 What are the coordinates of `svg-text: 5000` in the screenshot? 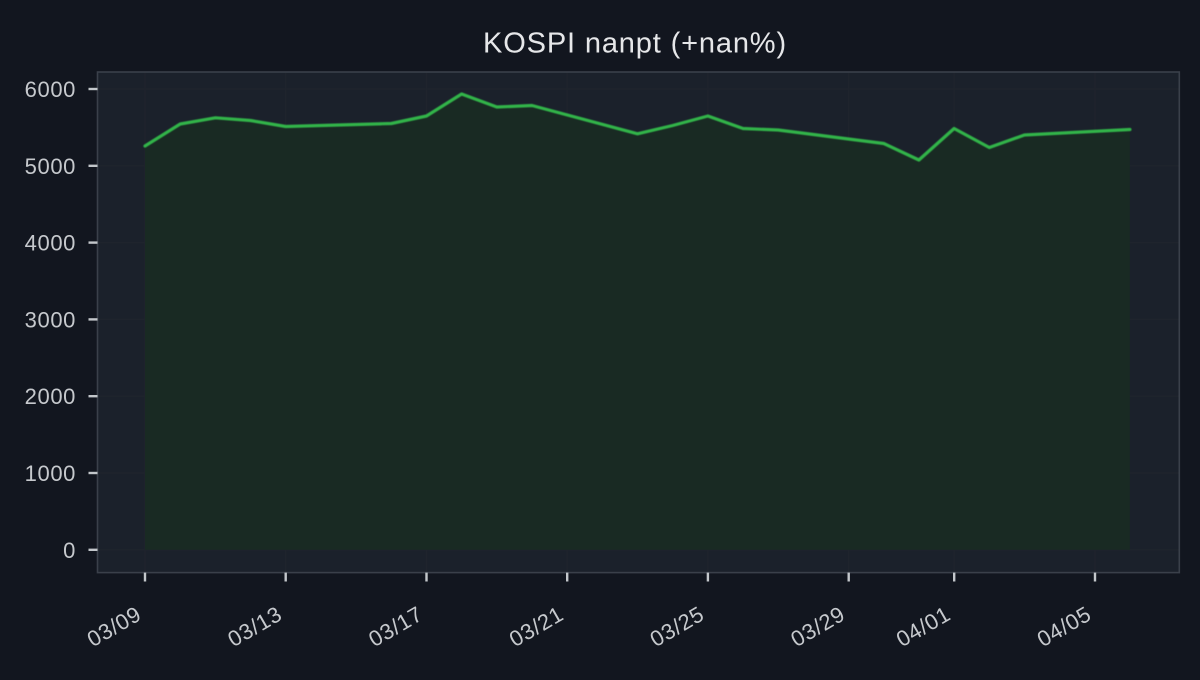 It's located at (50, 166).